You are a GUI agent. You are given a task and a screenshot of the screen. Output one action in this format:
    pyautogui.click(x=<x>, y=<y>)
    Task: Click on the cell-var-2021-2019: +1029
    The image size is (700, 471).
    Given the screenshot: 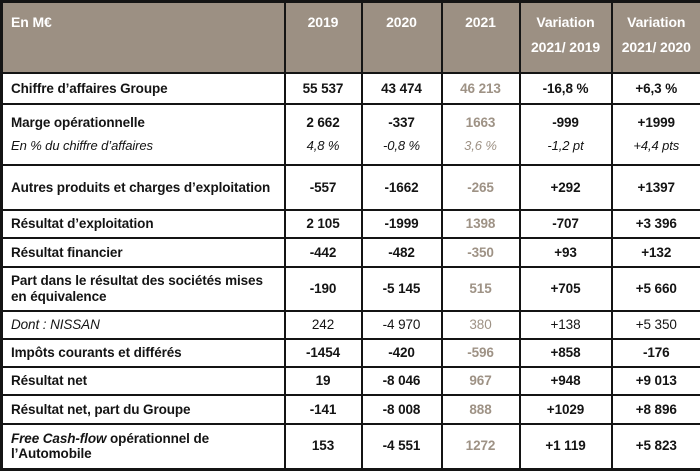 What is the action you would take?
    pyautogui.click(x=566, y=409)
    